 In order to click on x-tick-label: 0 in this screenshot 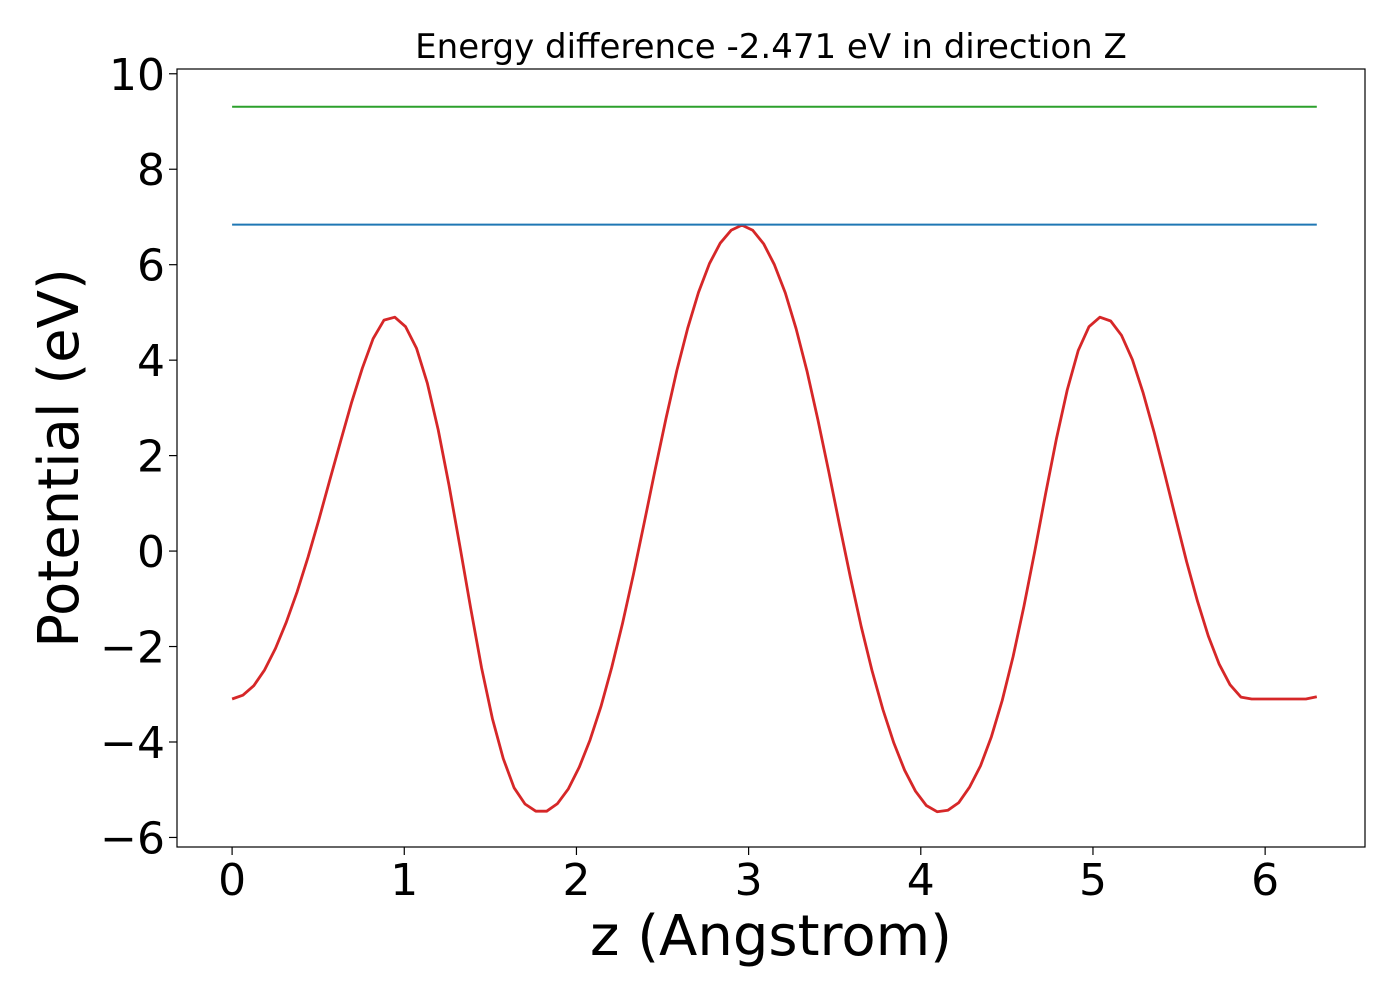, I will do `click(232, 880)`.